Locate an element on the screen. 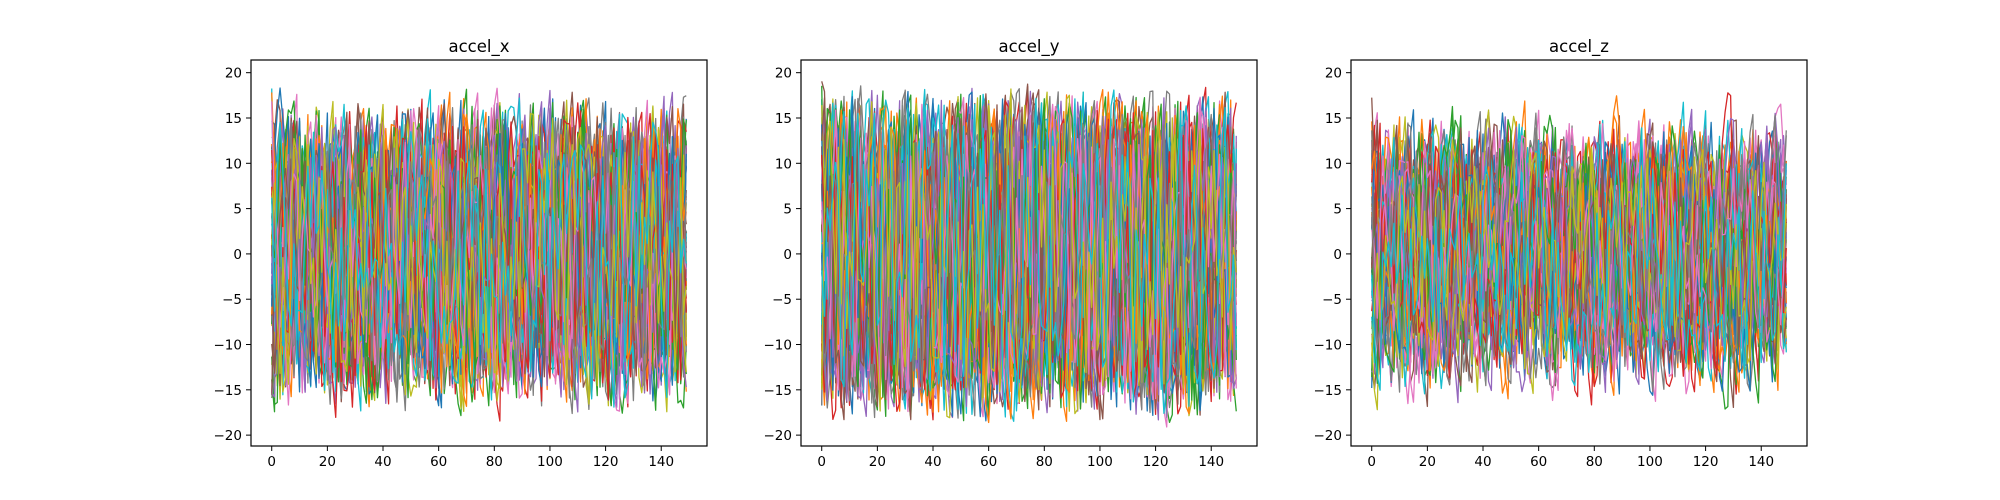  subplot-title: accel_x is located at coordinates (478, 47).